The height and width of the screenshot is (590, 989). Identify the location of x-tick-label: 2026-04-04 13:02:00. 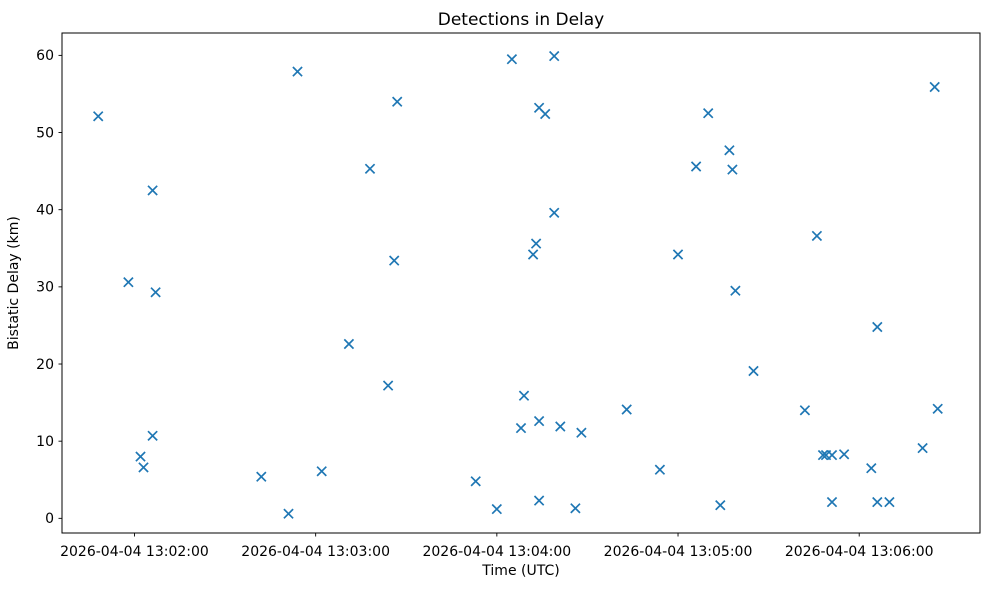
(134, 552).